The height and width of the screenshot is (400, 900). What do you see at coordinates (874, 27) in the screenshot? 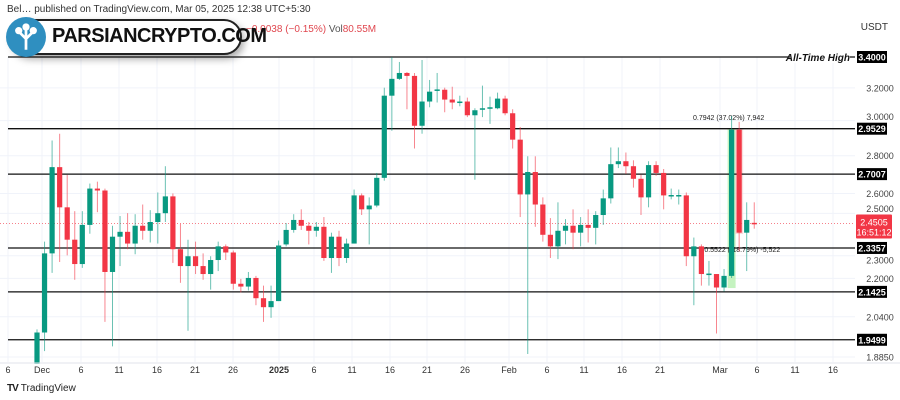
I see `currency-label: USDT` at bounding box center [874, 27].